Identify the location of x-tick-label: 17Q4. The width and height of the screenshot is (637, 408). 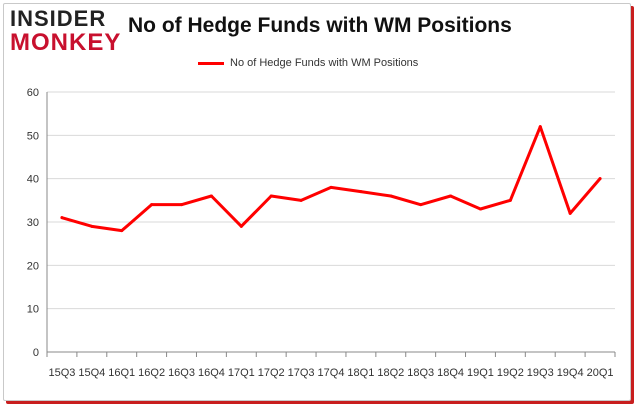
(331, 373).